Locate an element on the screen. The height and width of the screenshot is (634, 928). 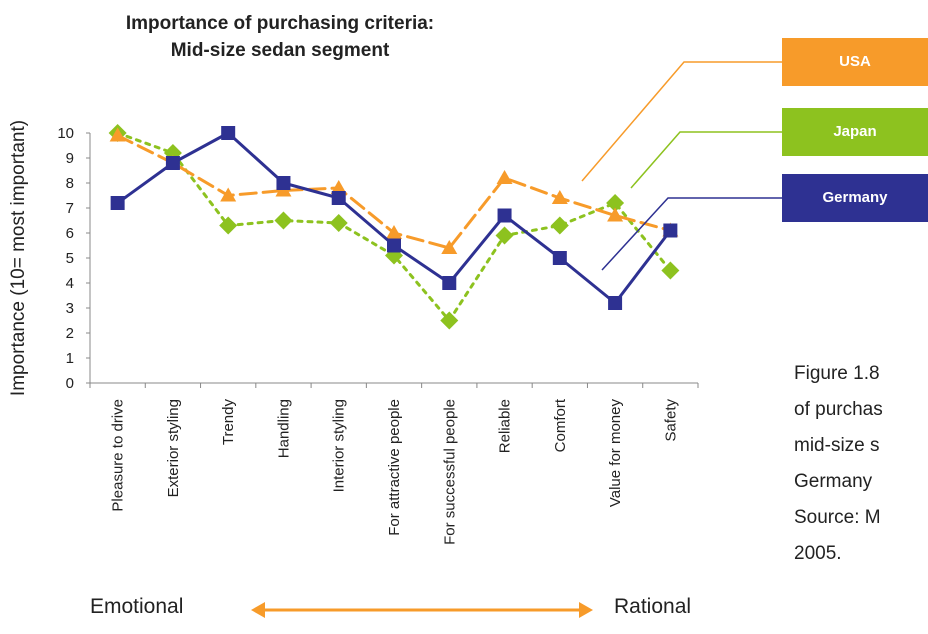
point-usa-for-successful-people is located at coordinates (449, 247).